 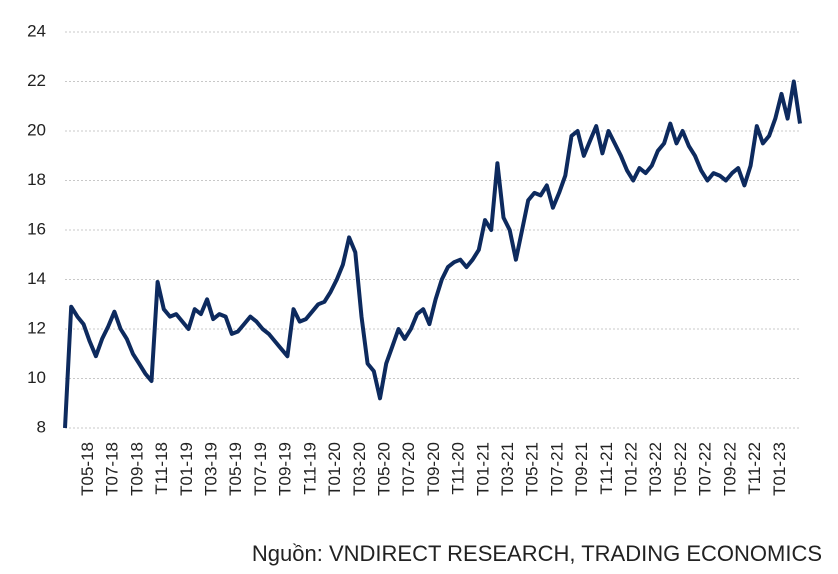 I want to click on x-tick-label: T03-20, so click(x=359, y=469).